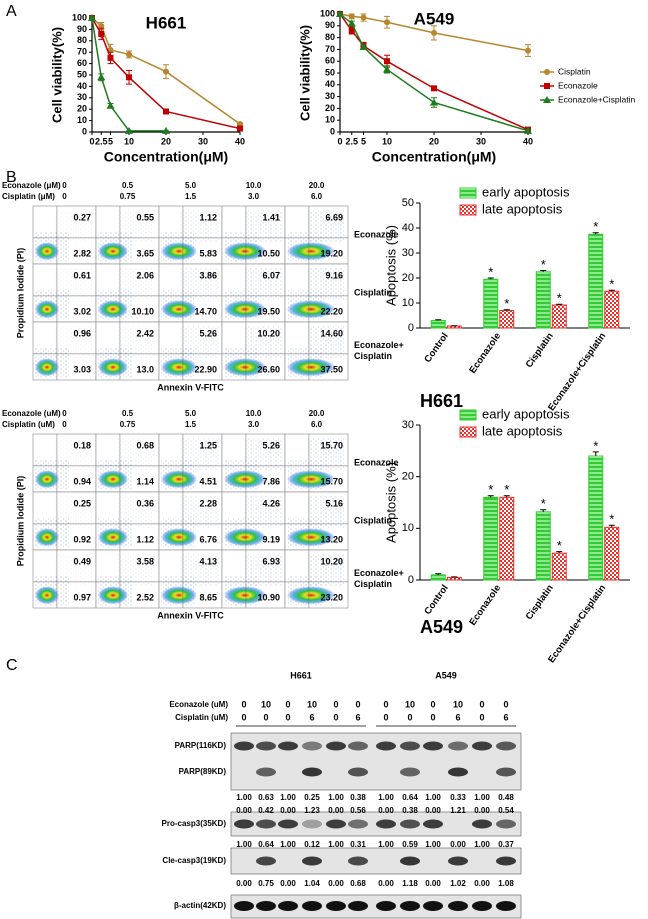 The width and height of the screenshot is (648, 919). Describe the element at coordinates (82, 40) in the screenshot. I see `y-tick-label: 80` at that location.